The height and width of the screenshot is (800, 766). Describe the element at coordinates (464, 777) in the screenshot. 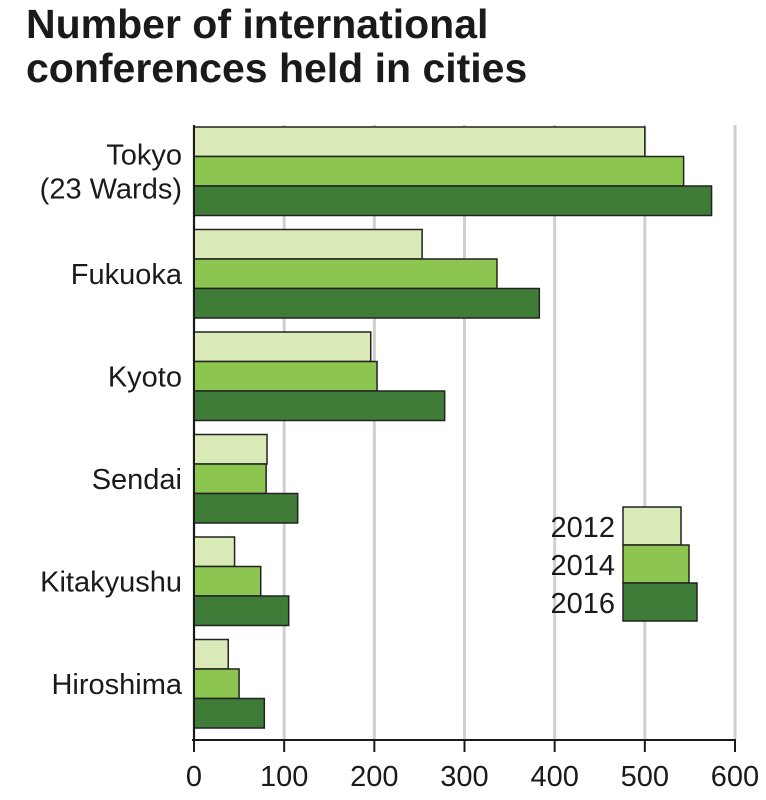

I see `x-tick-label: 300` at that location.